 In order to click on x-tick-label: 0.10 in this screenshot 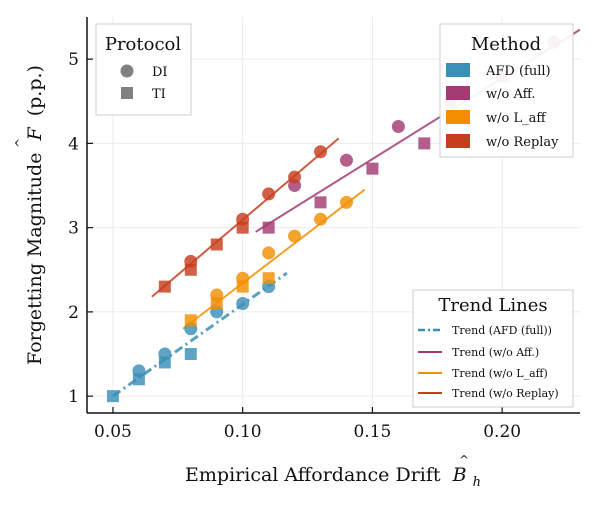, I will do `click(243, 432)`.